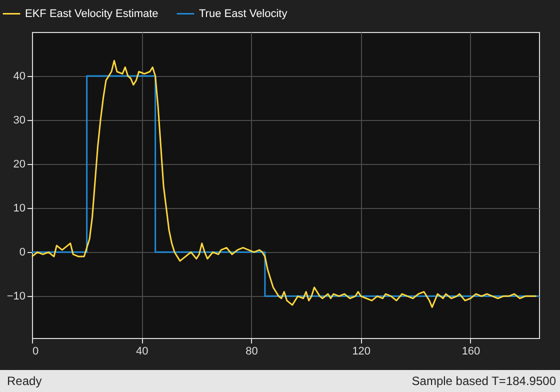  I want to click on x-tick-label: 0, so click(35, 352).